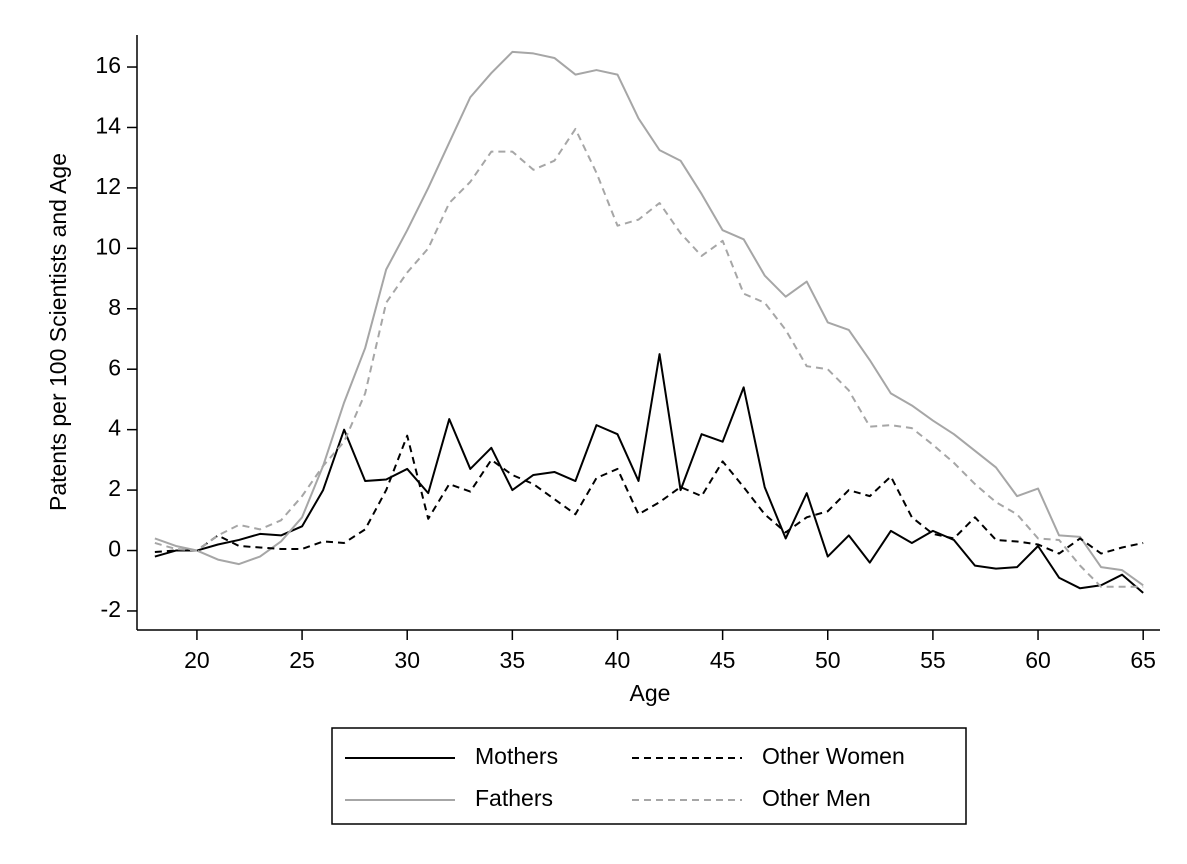  What do you see at coordinates (618, 660) in the screenshot?
I see `x-tick-label: 40` at bounding box center [618, 660].